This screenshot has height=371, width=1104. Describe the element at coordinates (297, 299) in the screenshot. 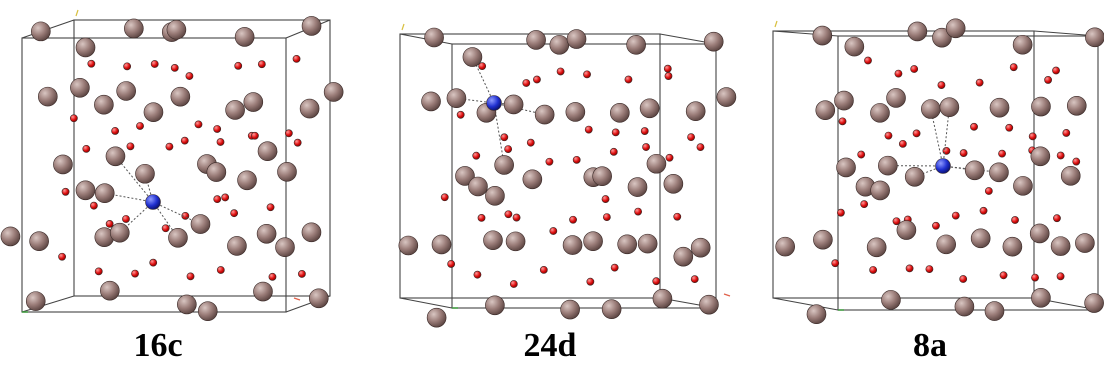

I see `axis-a-marker` at that location.